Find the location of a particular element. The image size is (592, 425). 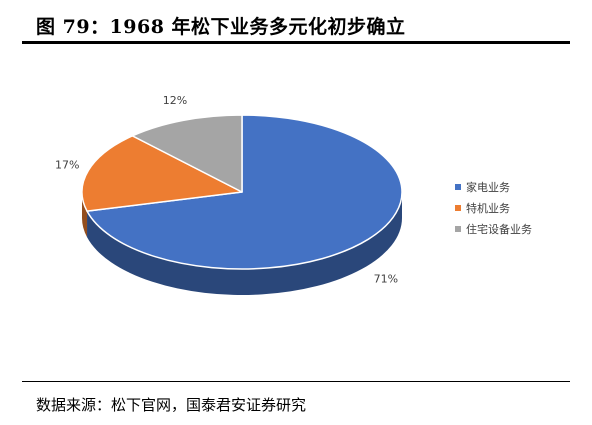

pie-data-label-1: 17% is located at coordinates (67, 164).